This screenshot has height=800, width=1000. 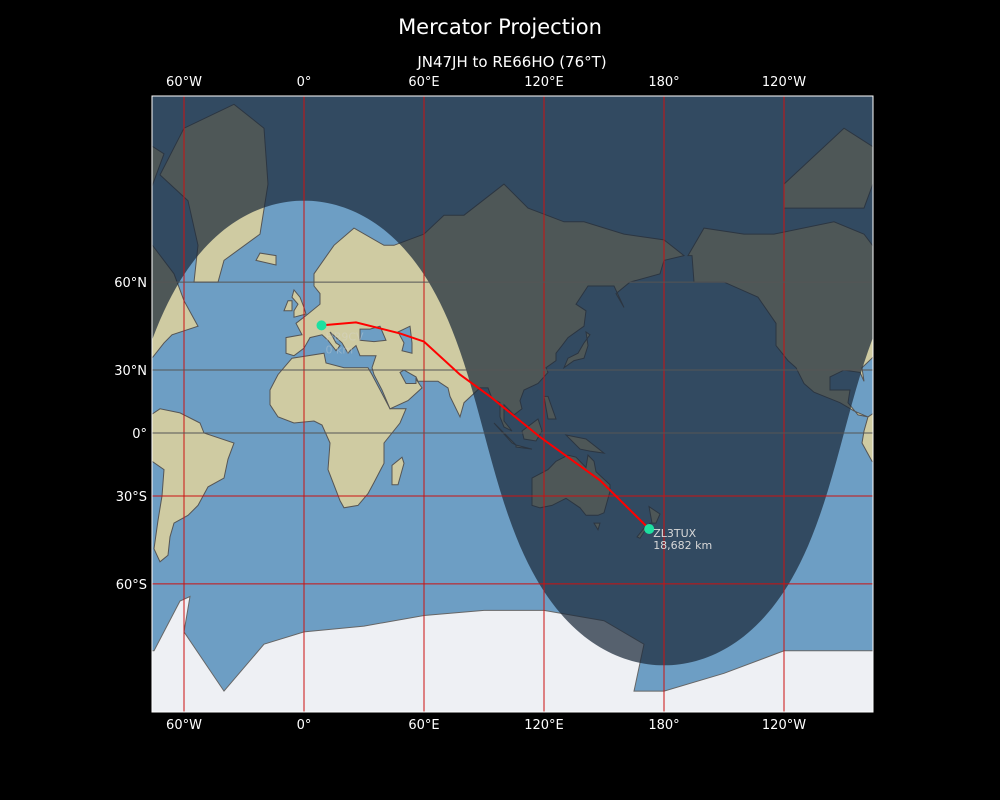 What do you see at coordinates (934, 193) in the screenshot?
I see `landmass-greenland` at bounding box center [934, 193].